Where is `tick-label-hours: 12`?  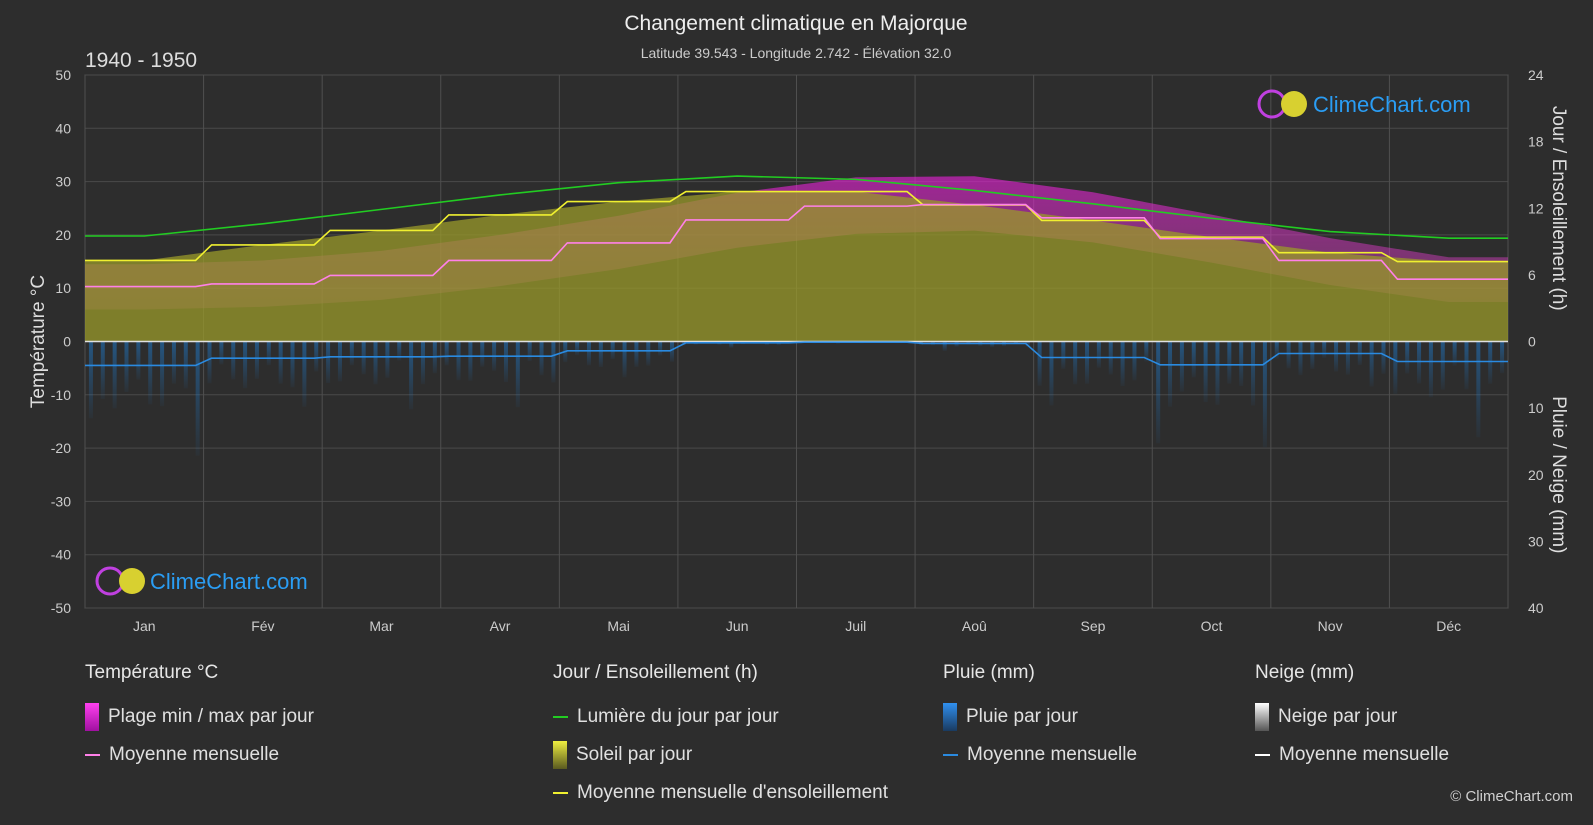 tick-label-hours: 12 is located at coordinates (1536, 208).